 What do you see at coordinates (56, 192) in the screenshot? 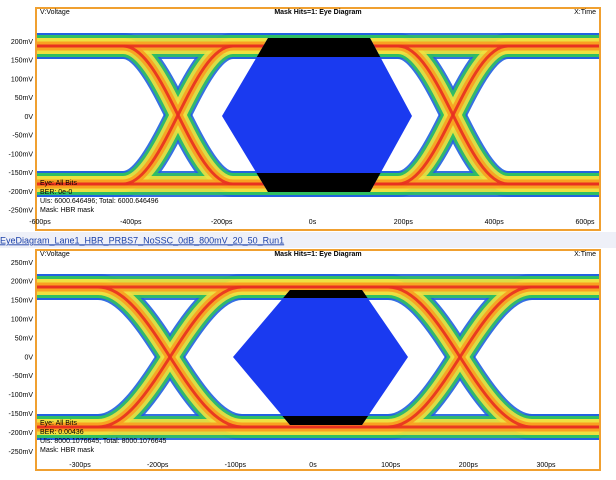
I see `legend-line: BER: 0e-0` at bounding box center [56, 192].